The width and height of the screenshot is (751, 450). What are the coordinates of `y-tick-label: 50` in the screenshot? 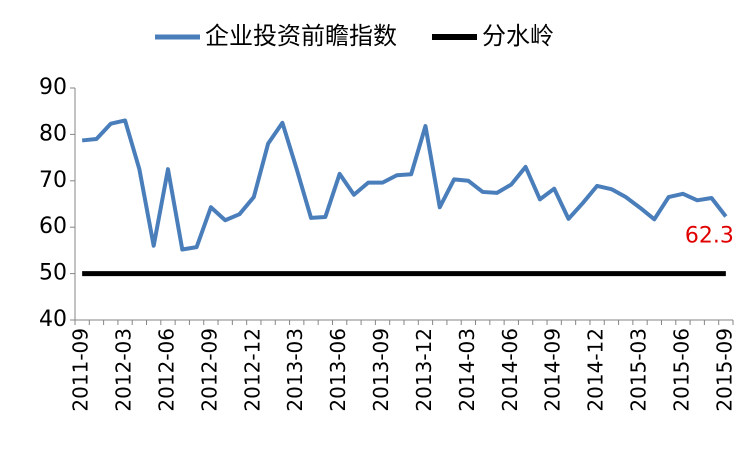 It's located at (53, 273).